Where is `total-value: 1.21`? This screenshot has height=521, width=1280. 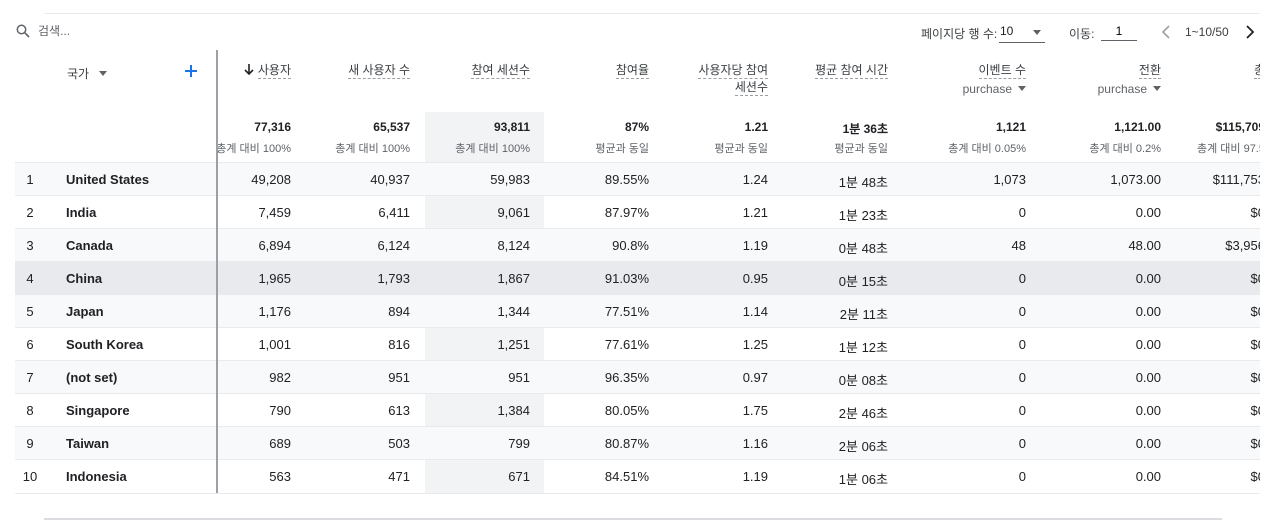
total-value: 1.21 is located at coordinates (756, 127).